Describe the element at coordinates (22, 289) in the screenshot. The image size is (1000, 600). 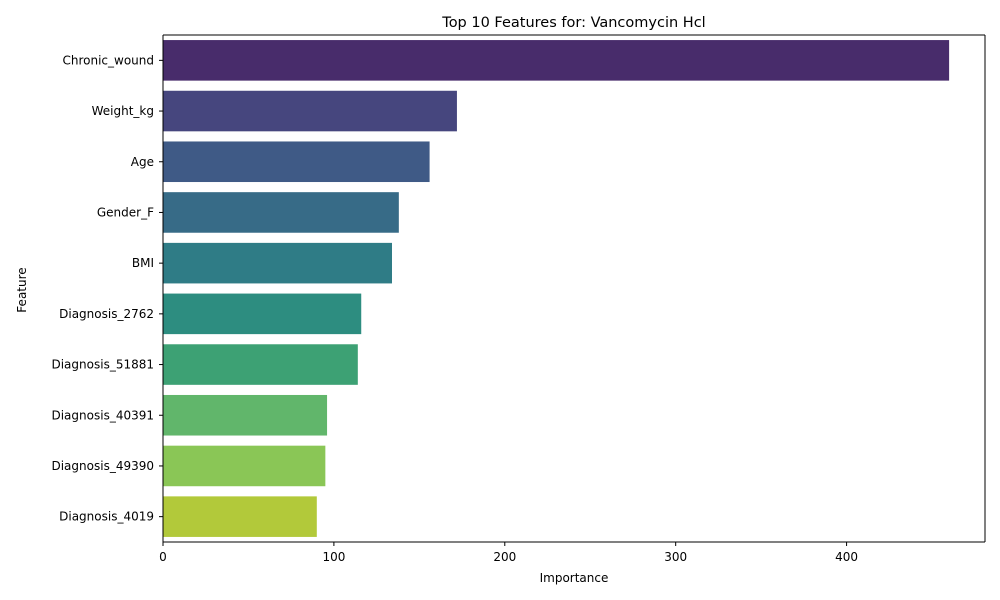
I see `y-axis-label: Feature` at that location.